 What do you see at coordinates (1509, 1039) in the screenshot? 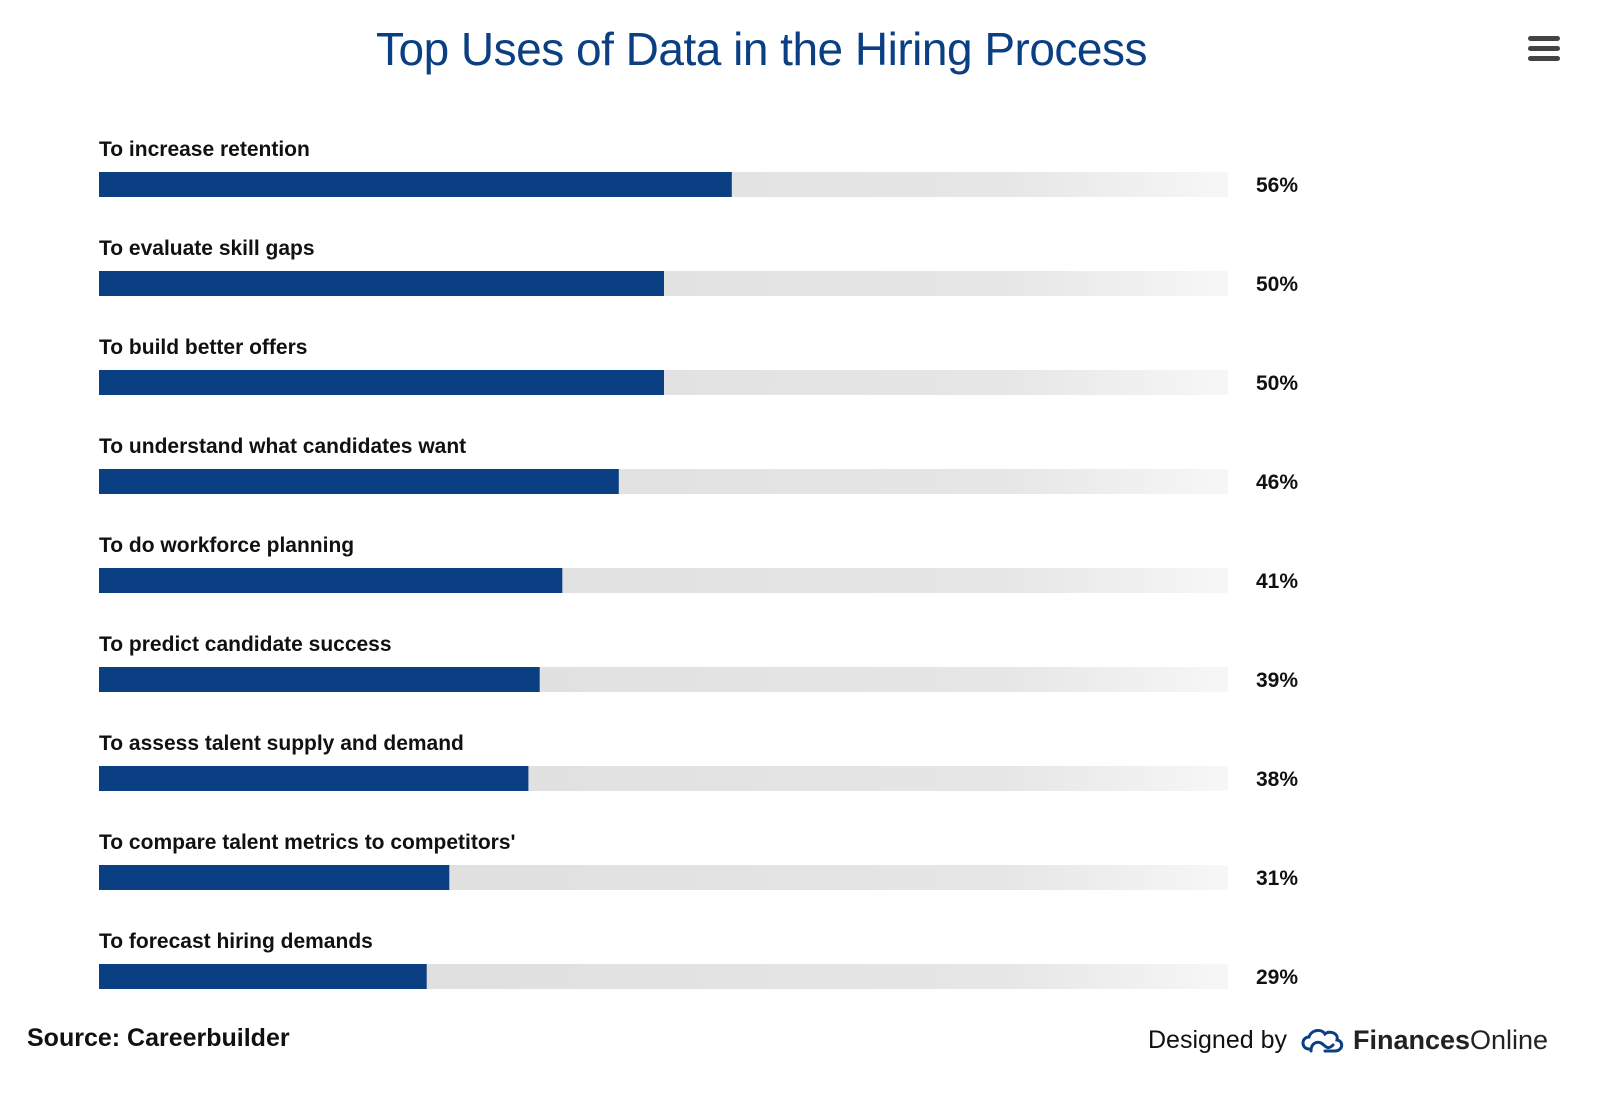
I see `brand-name-light: Online` at bounding box center [1509, 1039].